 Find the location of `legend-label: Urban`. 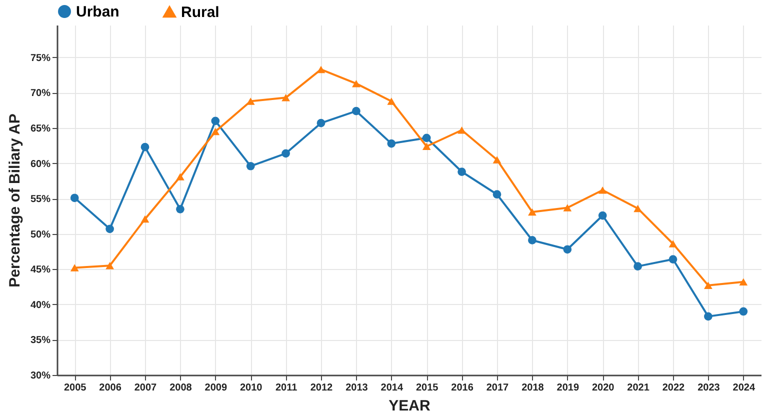

legend-label: Urban is located at coordinates (98, 12).